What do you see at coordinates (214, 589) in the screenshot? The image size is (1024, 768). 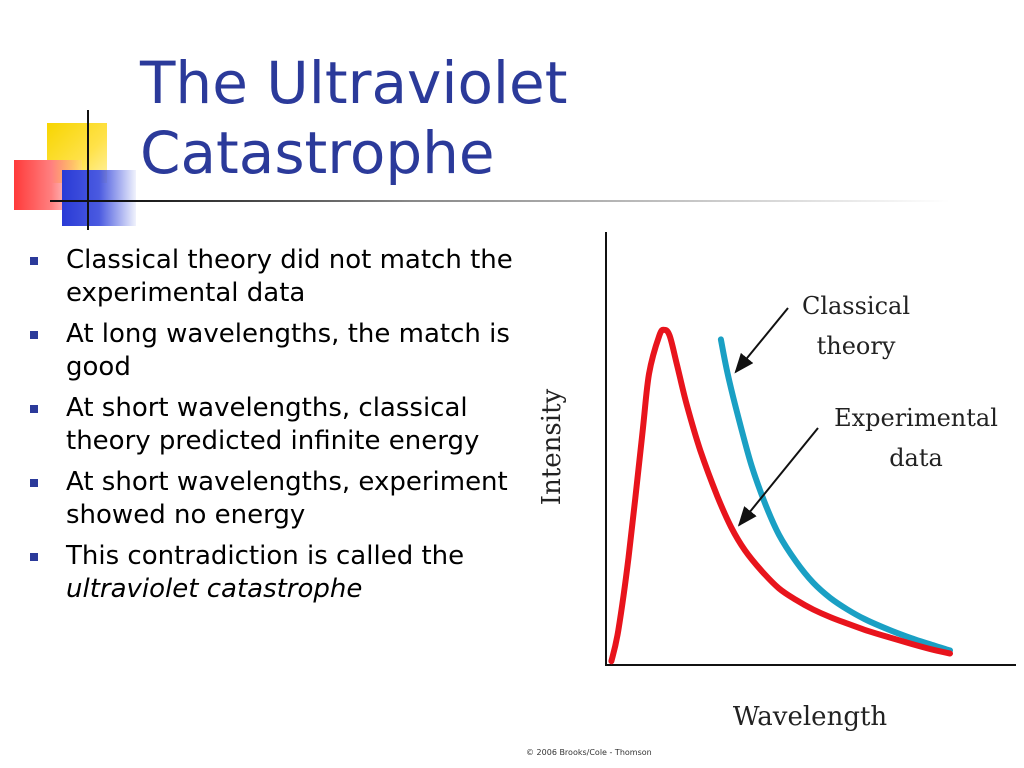 I see `bullet-text-emphasis: ultraviolet catastrophe` at bounding box center [214, 589].